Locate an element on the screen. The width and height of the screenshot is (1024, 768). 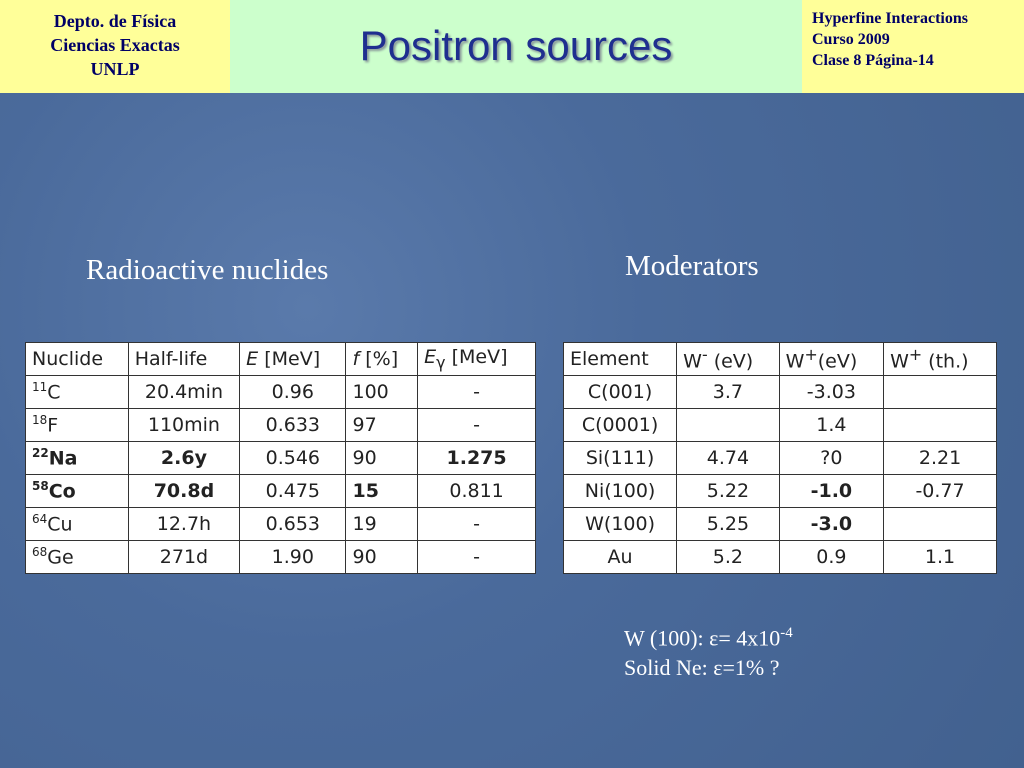
header-cell: W+(eV) is located at coordinates (831, 359).